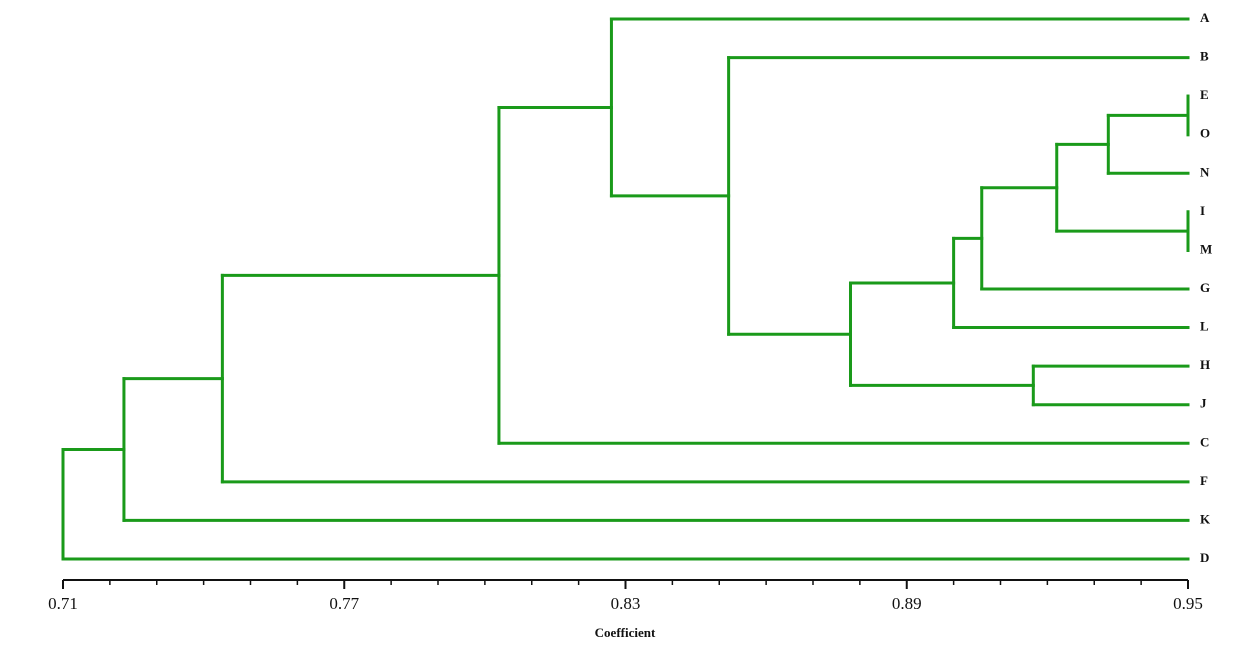 This screenshot has height=653, width=1235. Describe the element at coordinates (1204, 441) in the screenshot. I see `leaf-label: C` at that location.